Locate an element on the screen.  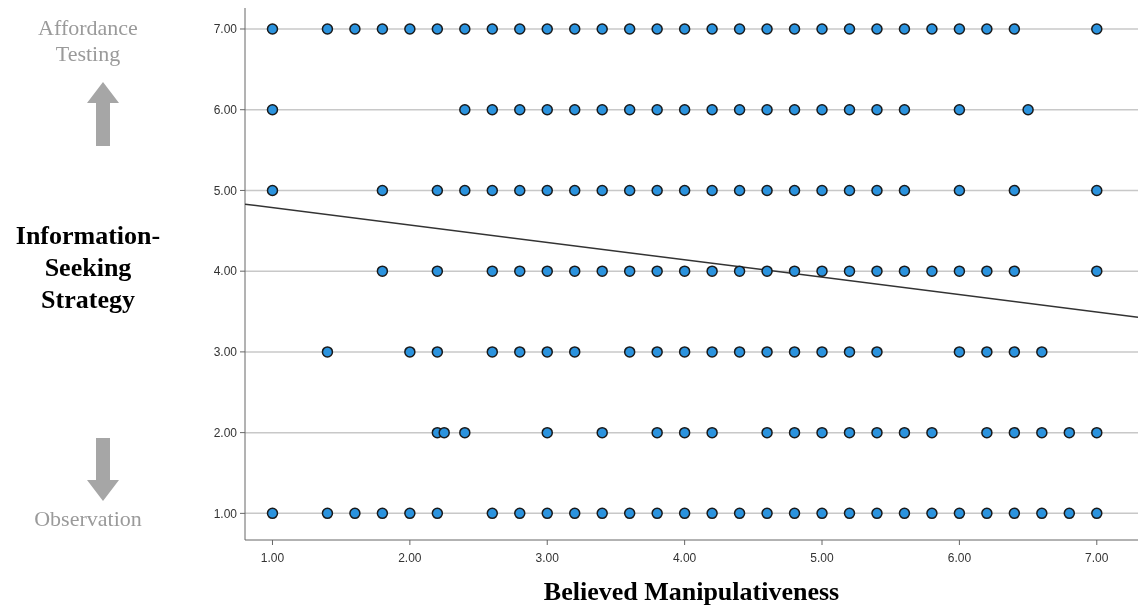
x-tick-label: 7.00 is located at coordinates (1097, 558).